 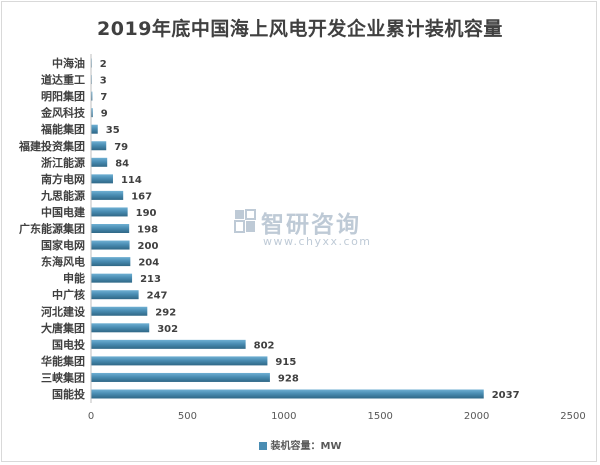 What do you see at coordinates (63, 328) in the screenshot?
I see `category-label: 大唐集团` at bounding box center [63, 328].